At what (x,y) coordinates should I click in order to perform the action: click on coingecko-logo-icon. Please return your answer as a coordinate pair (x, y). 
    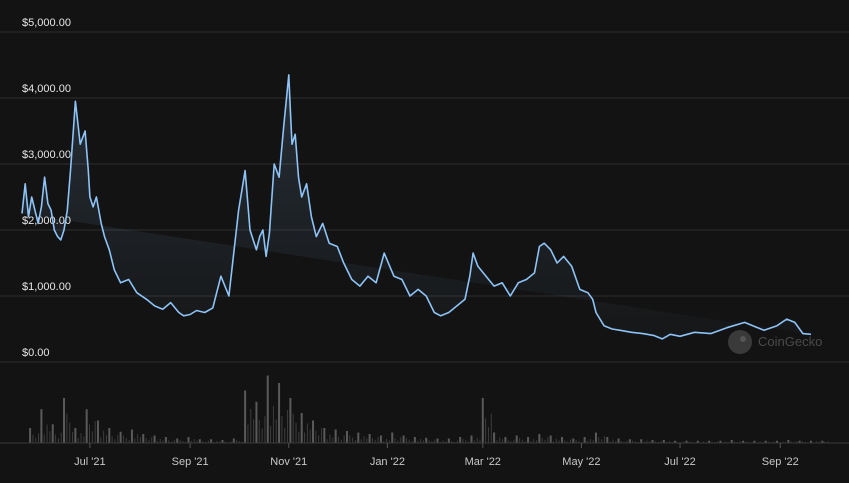
    Looking at the image, I should click on (740, 342).